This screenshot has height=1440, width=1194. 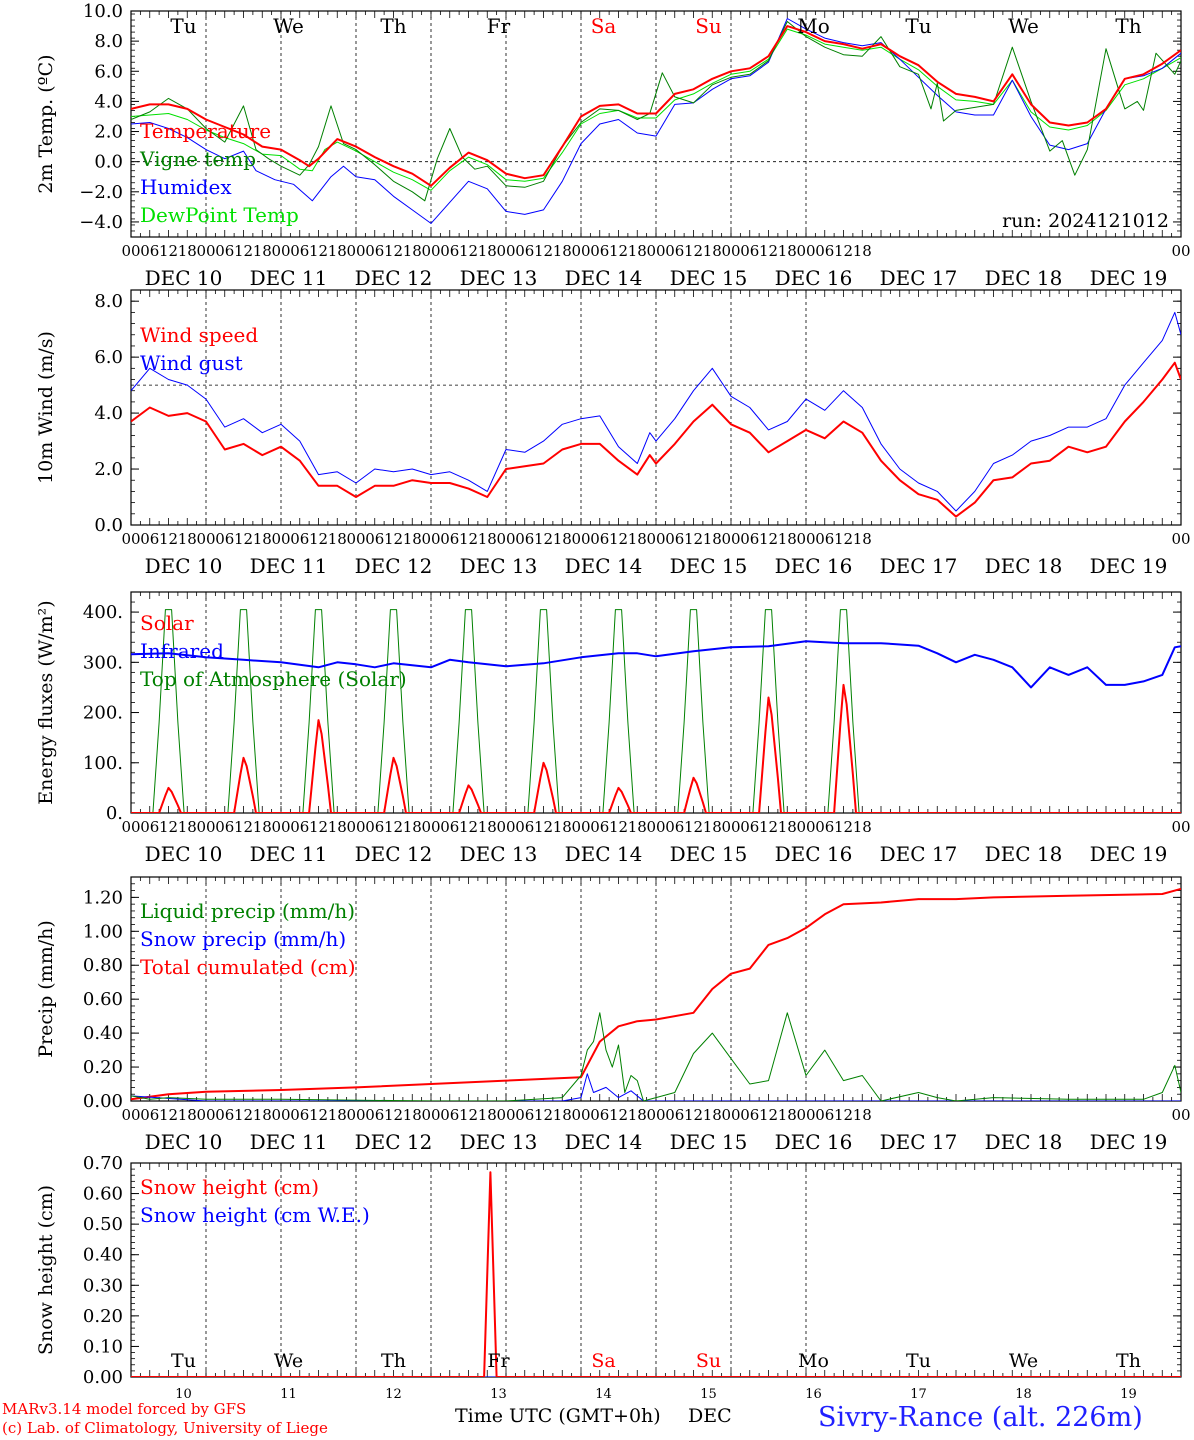 What do you see at coordinates (229, 1187) in the screenshot?
I see `legend-entry: Snow height (cm)` at bounding box center [229, 1187].